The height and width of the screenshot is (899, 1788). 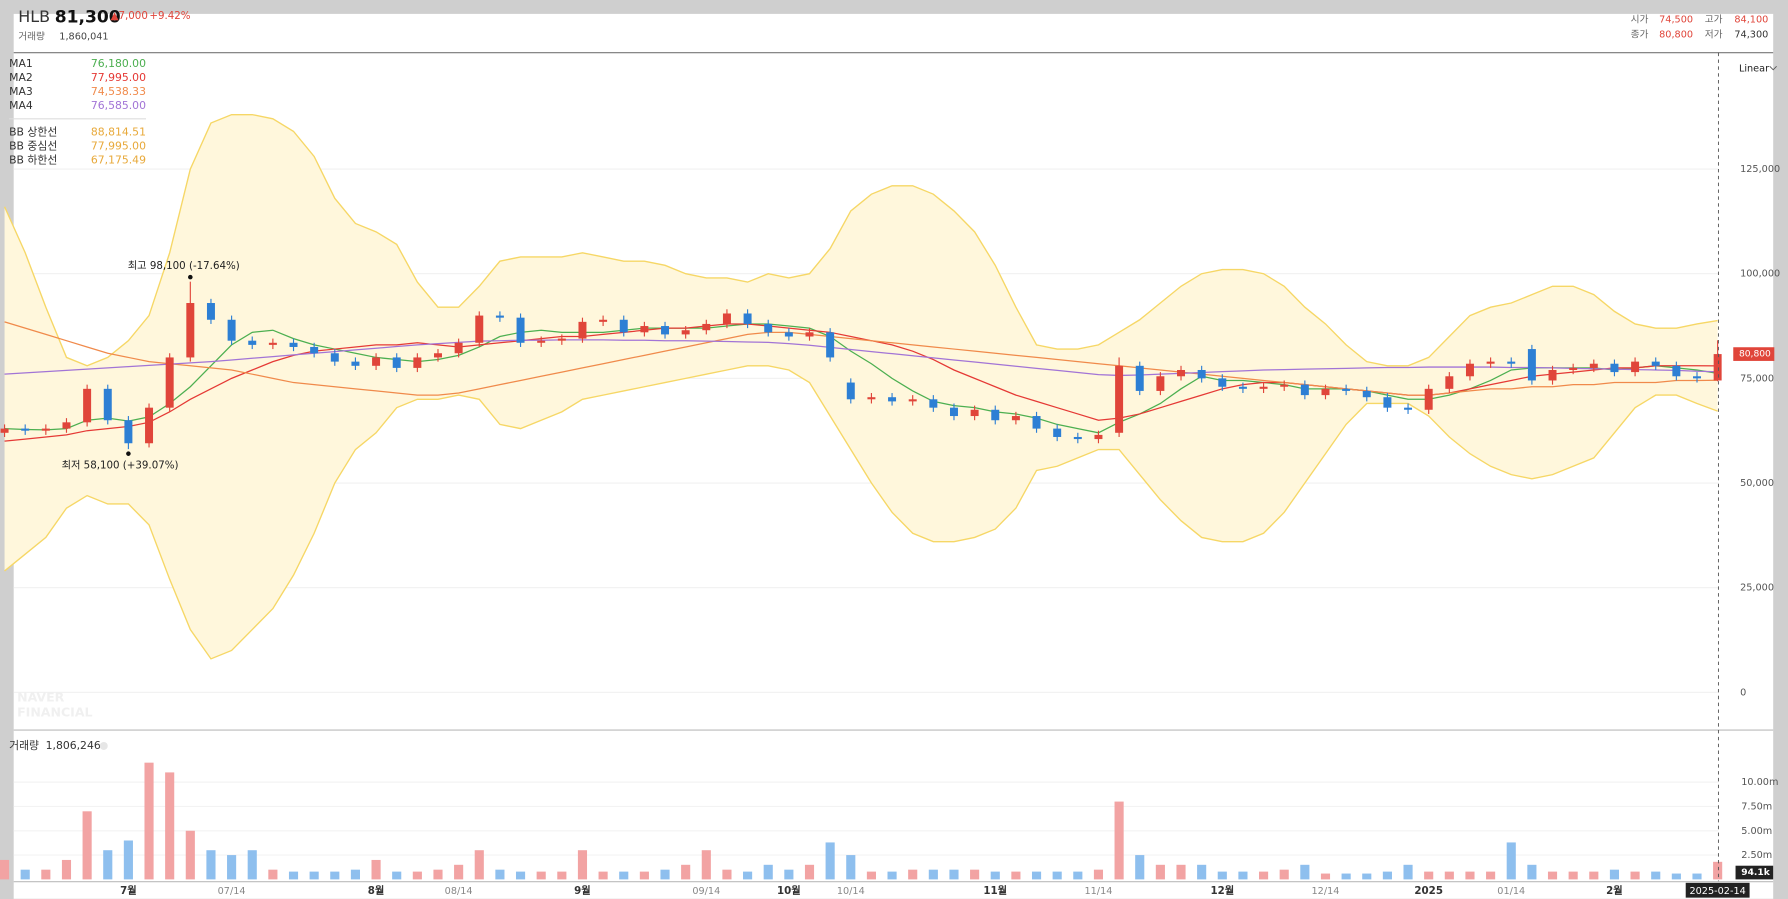 I want to click on scale-selector: Linear, so click(x=1758, y=69).